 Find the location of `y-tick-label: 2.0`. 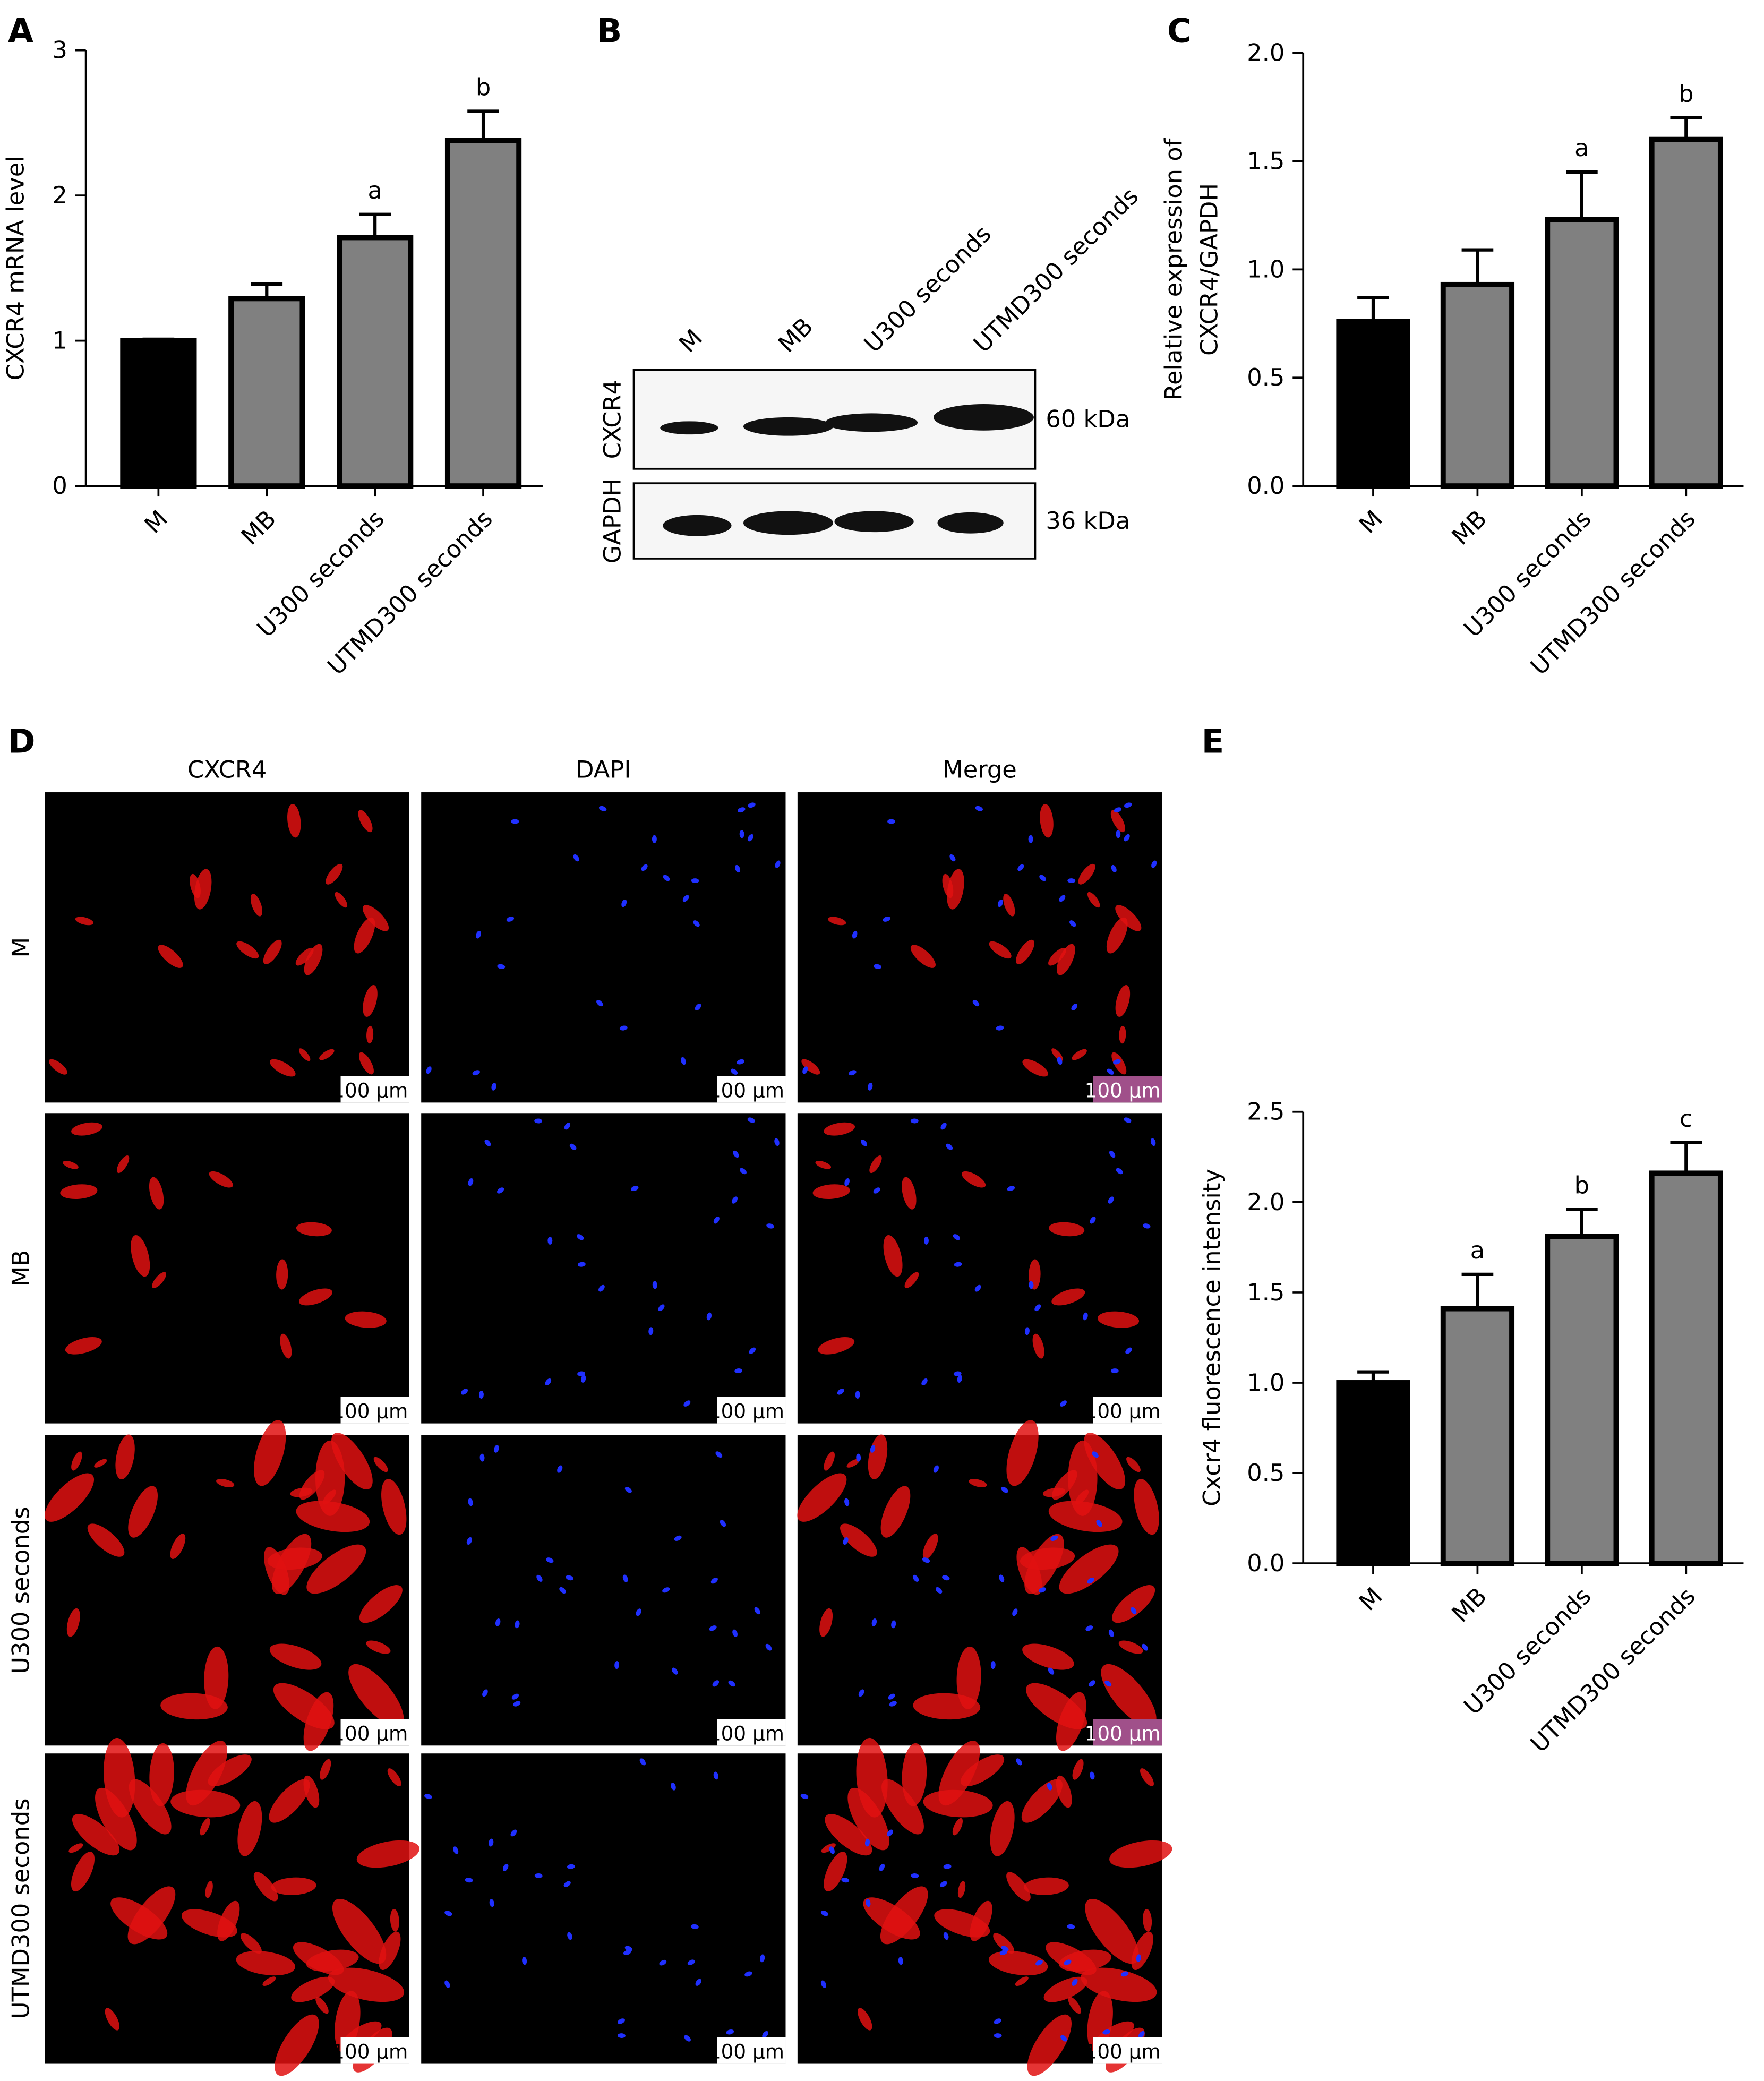

y-tick-label: 2.0 is located at coordinates (1266, 52).